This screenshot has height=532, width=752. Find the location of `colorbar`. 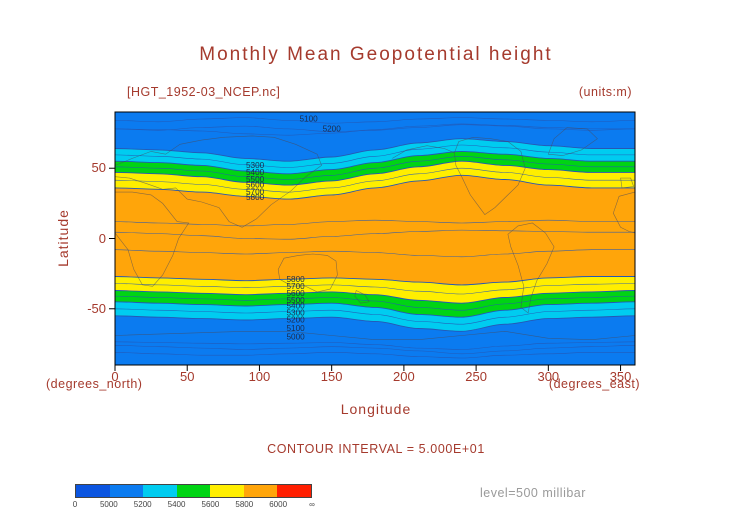

colorbar is located at coordinates (193, 491).